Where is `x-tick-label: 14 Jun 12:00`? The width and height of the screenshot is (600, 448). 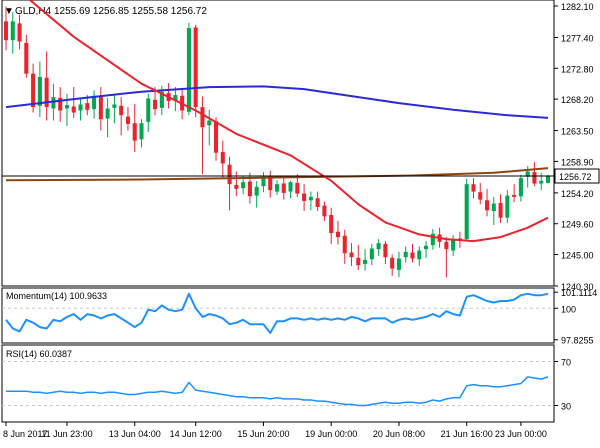 x-tick-label: 14 Jun 12:00 is located at coordinates (196, 434).